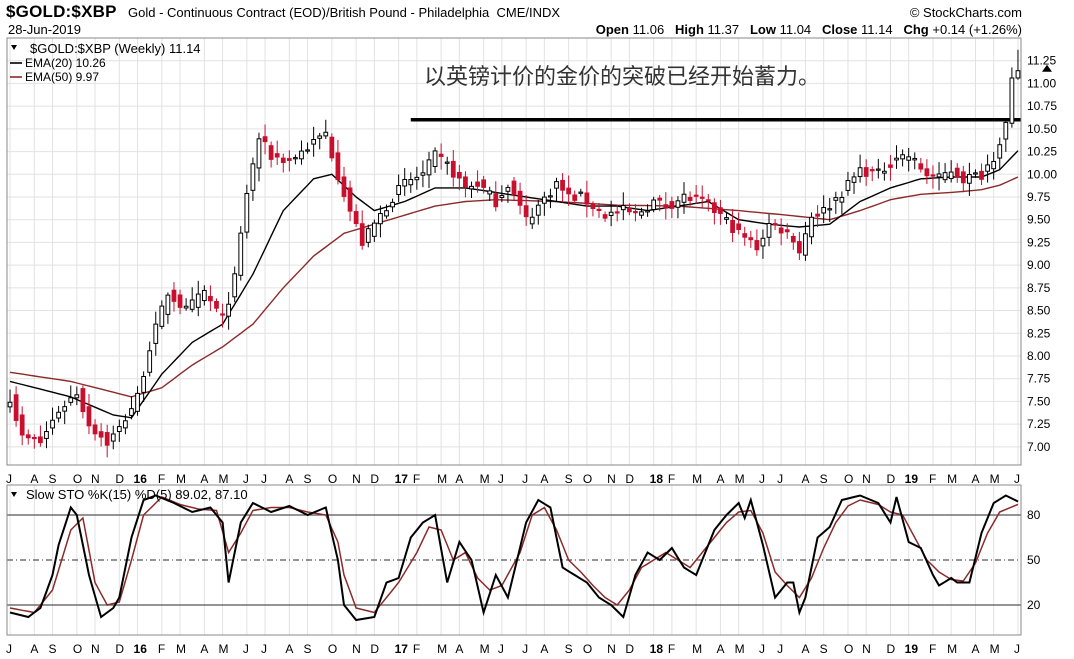 This screenshot has width=1074, height=659. Describe the element at coordinates (53, 479) in the screenshot. I see `price-month-label: S` at that location.